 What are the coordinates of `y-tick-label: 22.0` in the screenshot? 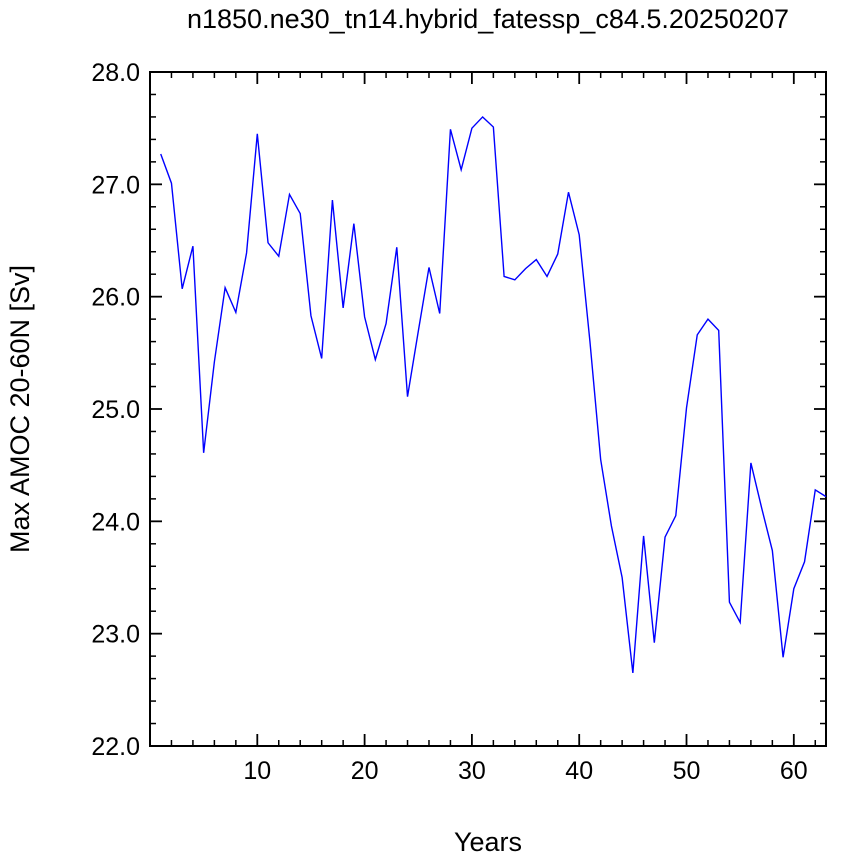 It's located at (115, 747).